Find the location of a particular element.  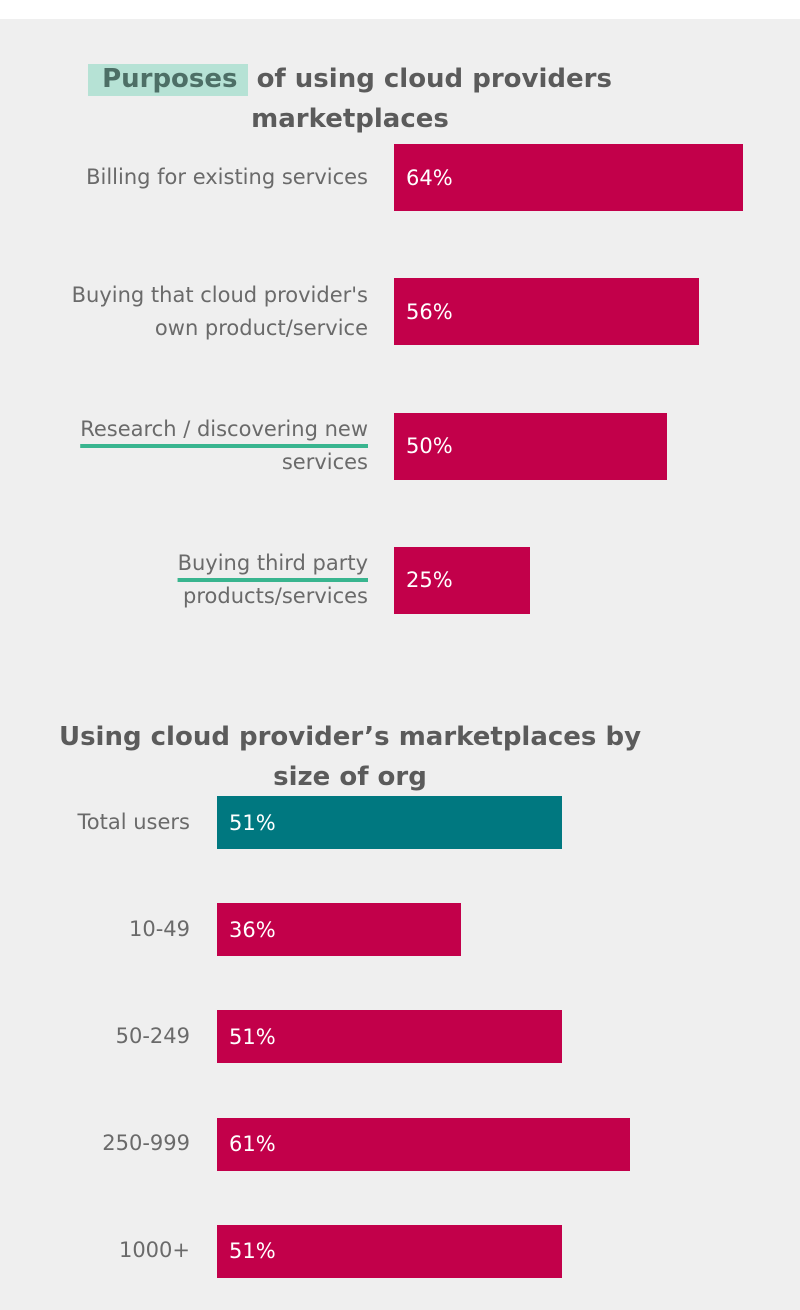

chart1-title-rest: of using cloud providers marketplaces is located at coordinates (429, 99).